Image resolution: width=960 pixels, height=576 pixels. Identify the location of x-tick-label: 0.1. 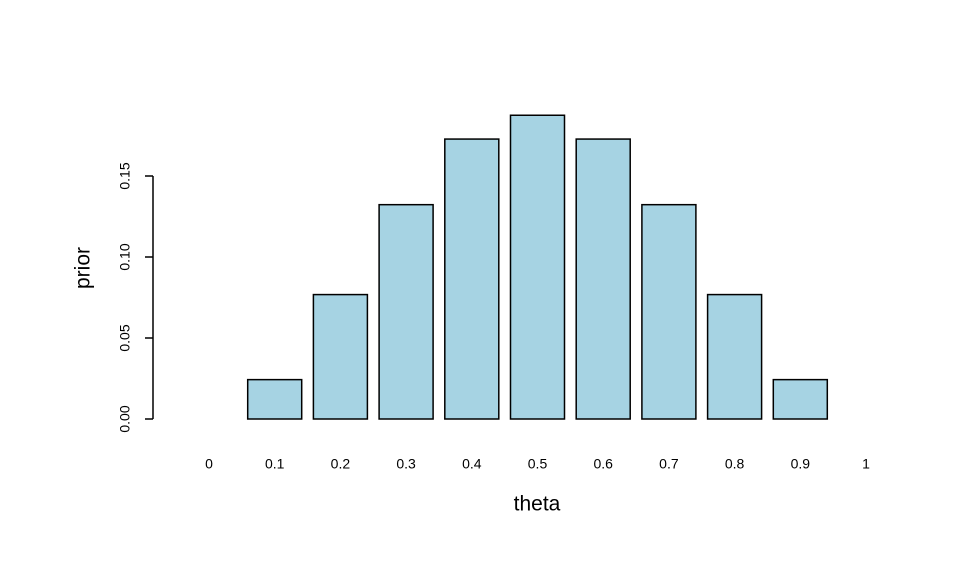
(275, 464).